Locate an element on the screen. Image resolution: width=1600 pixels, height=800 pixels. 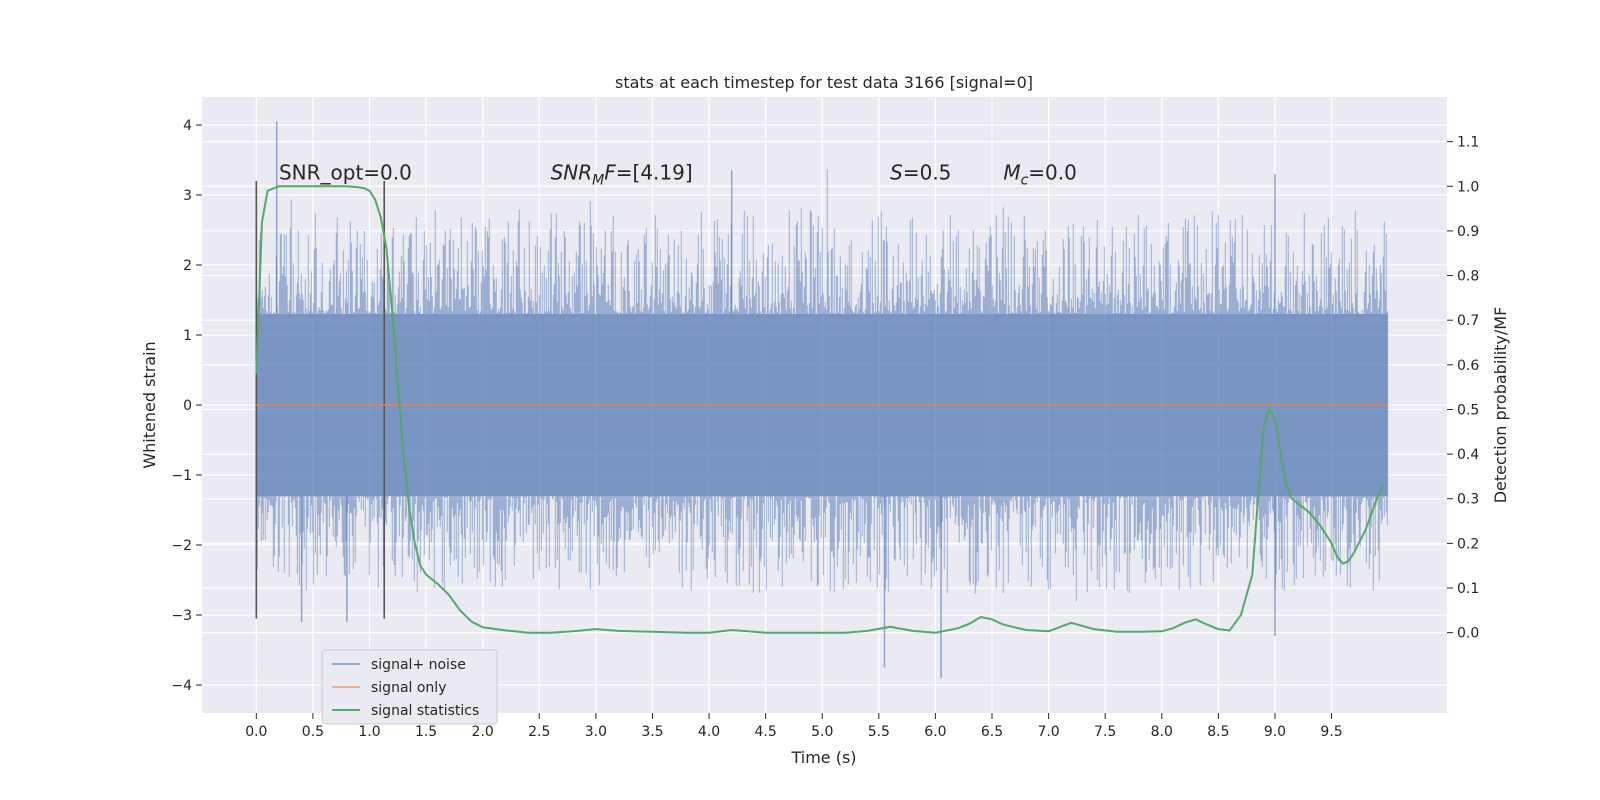
y2-tick-label: 0.2 is located at coordinates (1468, 544).